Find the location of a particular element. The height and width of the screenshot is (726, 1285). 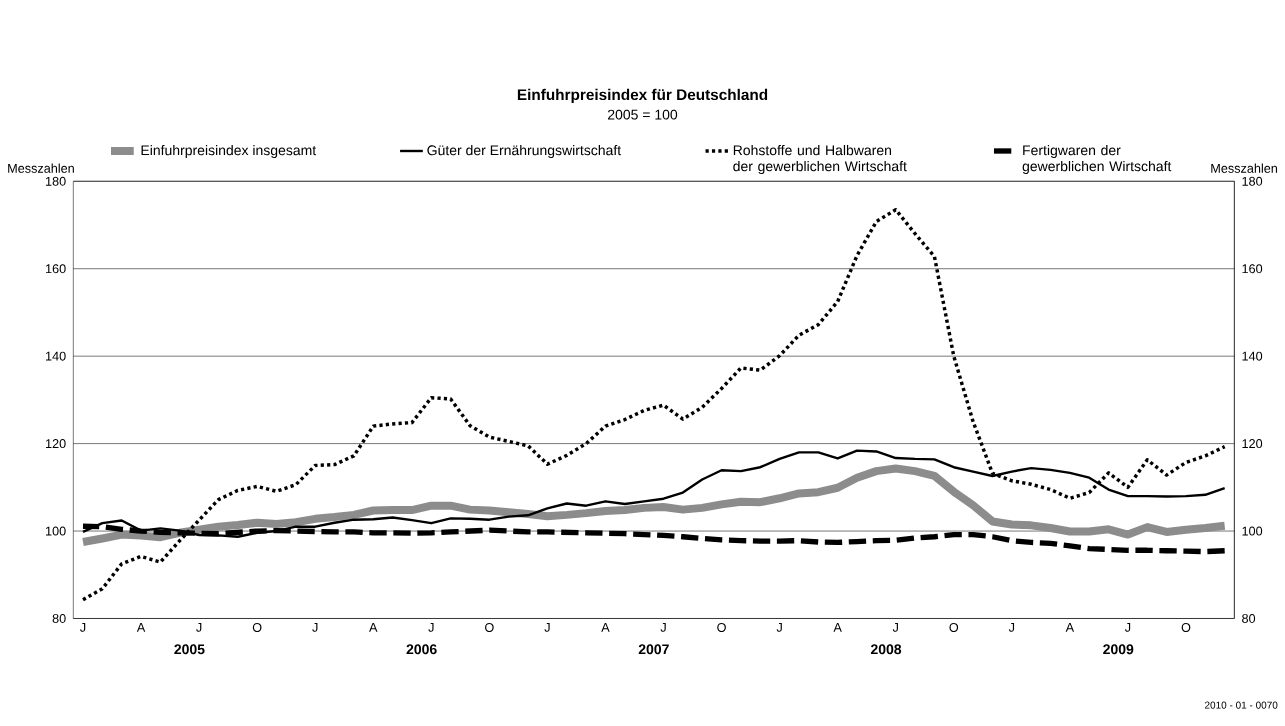

chart-subtitle: 2005 = 100 is located at coordinates (643, 114).